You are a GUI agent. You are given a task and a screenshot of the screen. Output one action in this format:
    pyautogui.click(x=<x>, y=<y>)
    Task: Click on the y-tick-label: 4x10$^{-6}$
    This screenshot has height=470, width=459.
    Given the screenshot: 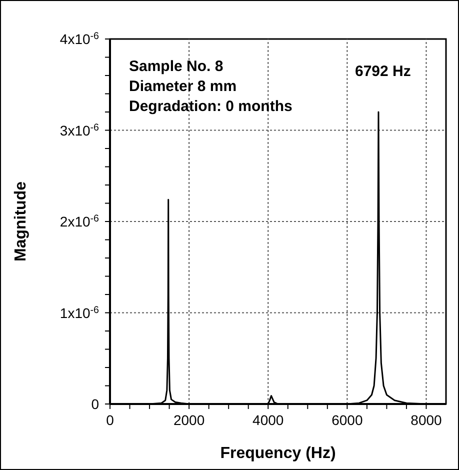 What is the action you would take?
    pyautogui.click(x=80, y=38)
    